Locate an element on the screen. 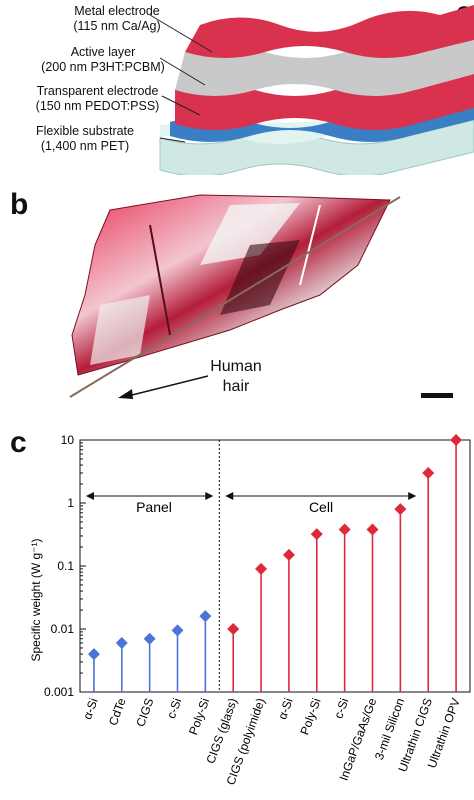 The height and width of the screenshot is (800, 474). panel-range-arrow-head-right is located at coordinates (209, 496).